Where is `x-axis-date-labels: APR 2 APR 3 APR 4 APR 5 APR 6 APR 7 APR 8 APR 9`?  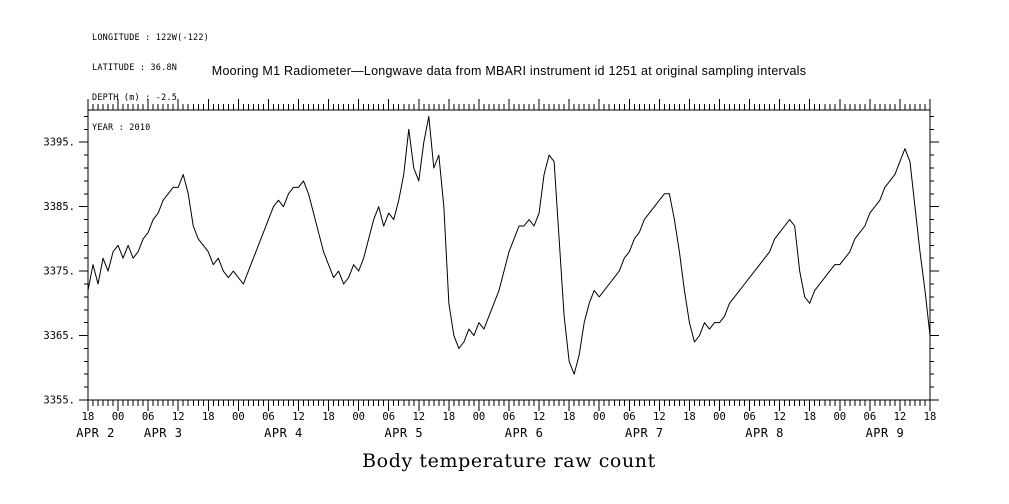 x-axis-date-labels: APR 2 APR 3 APR 4 APR 5 APR 6 APR 7 APR 8 APR 9 is located at coordinates (490, 433).